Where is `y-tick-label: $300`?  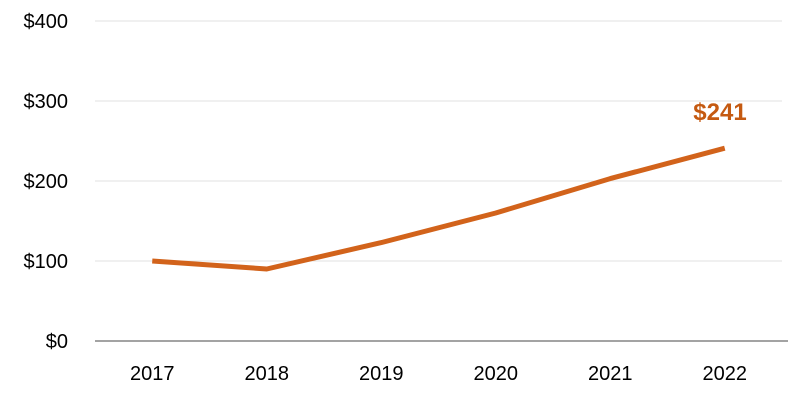 y-tick-label: $300 is located at coordinates (46, 102).